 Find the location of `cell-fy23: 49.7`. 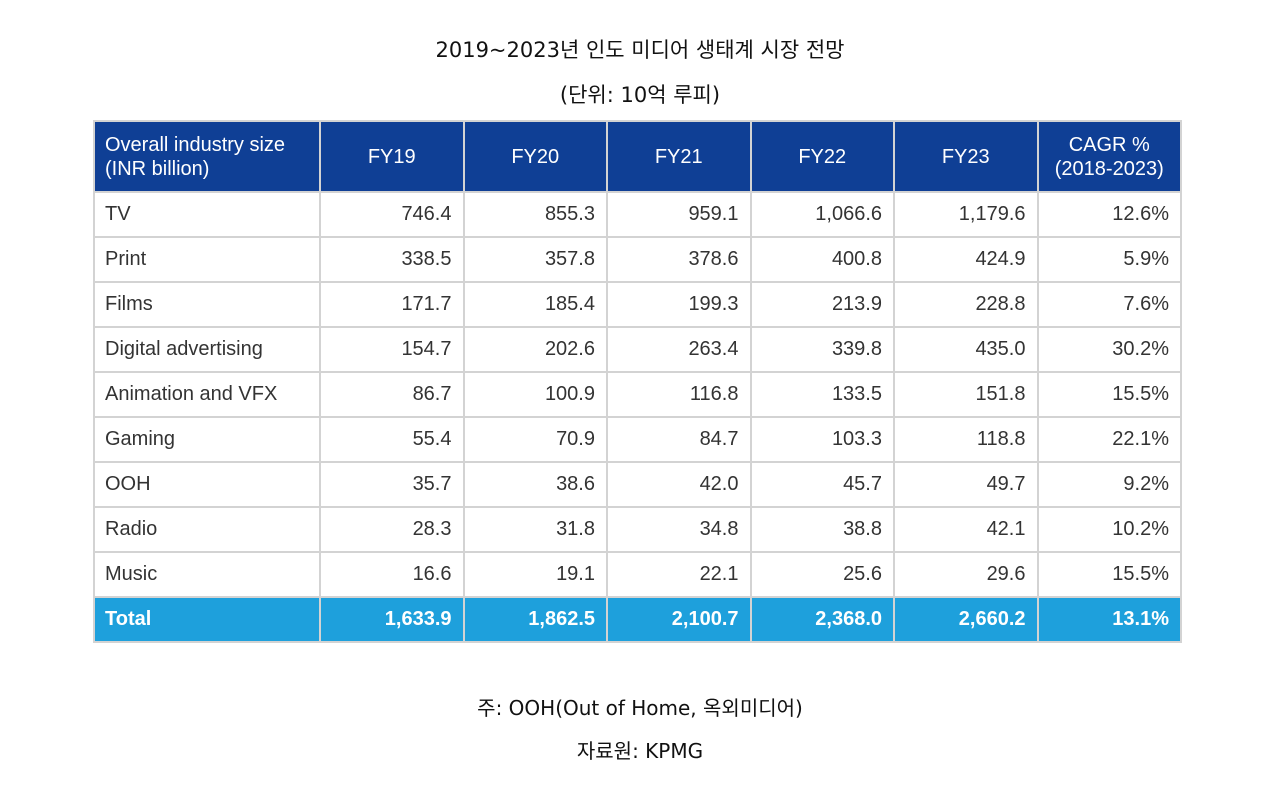

cell-fy23: 49.7 is located at coordinates (966, 484).